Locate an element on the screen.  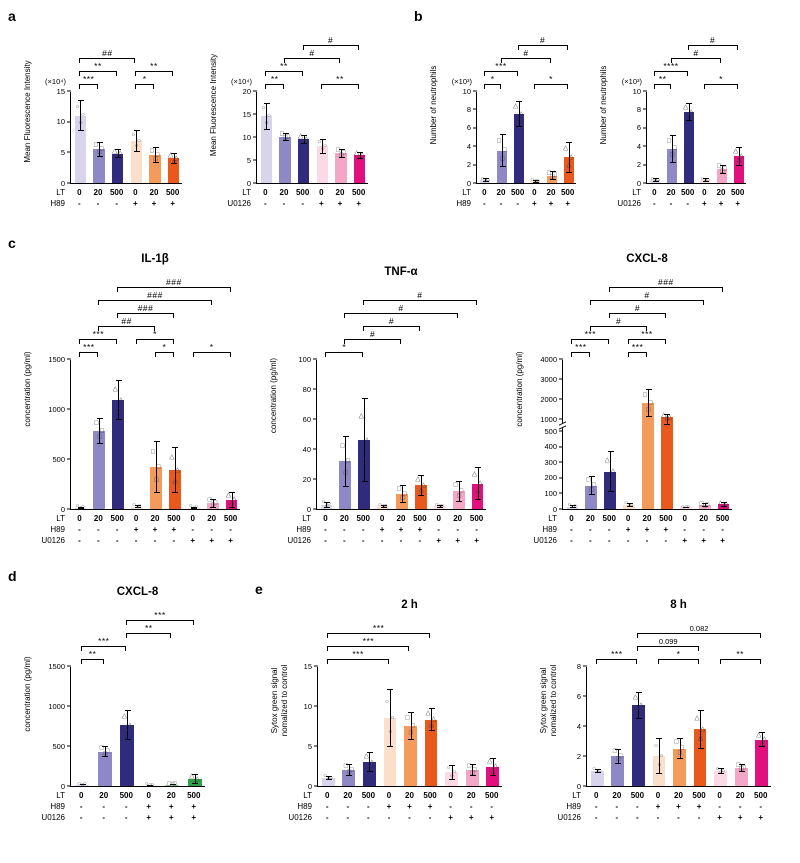
sig-label: *** is located at coordinates (104, 641).